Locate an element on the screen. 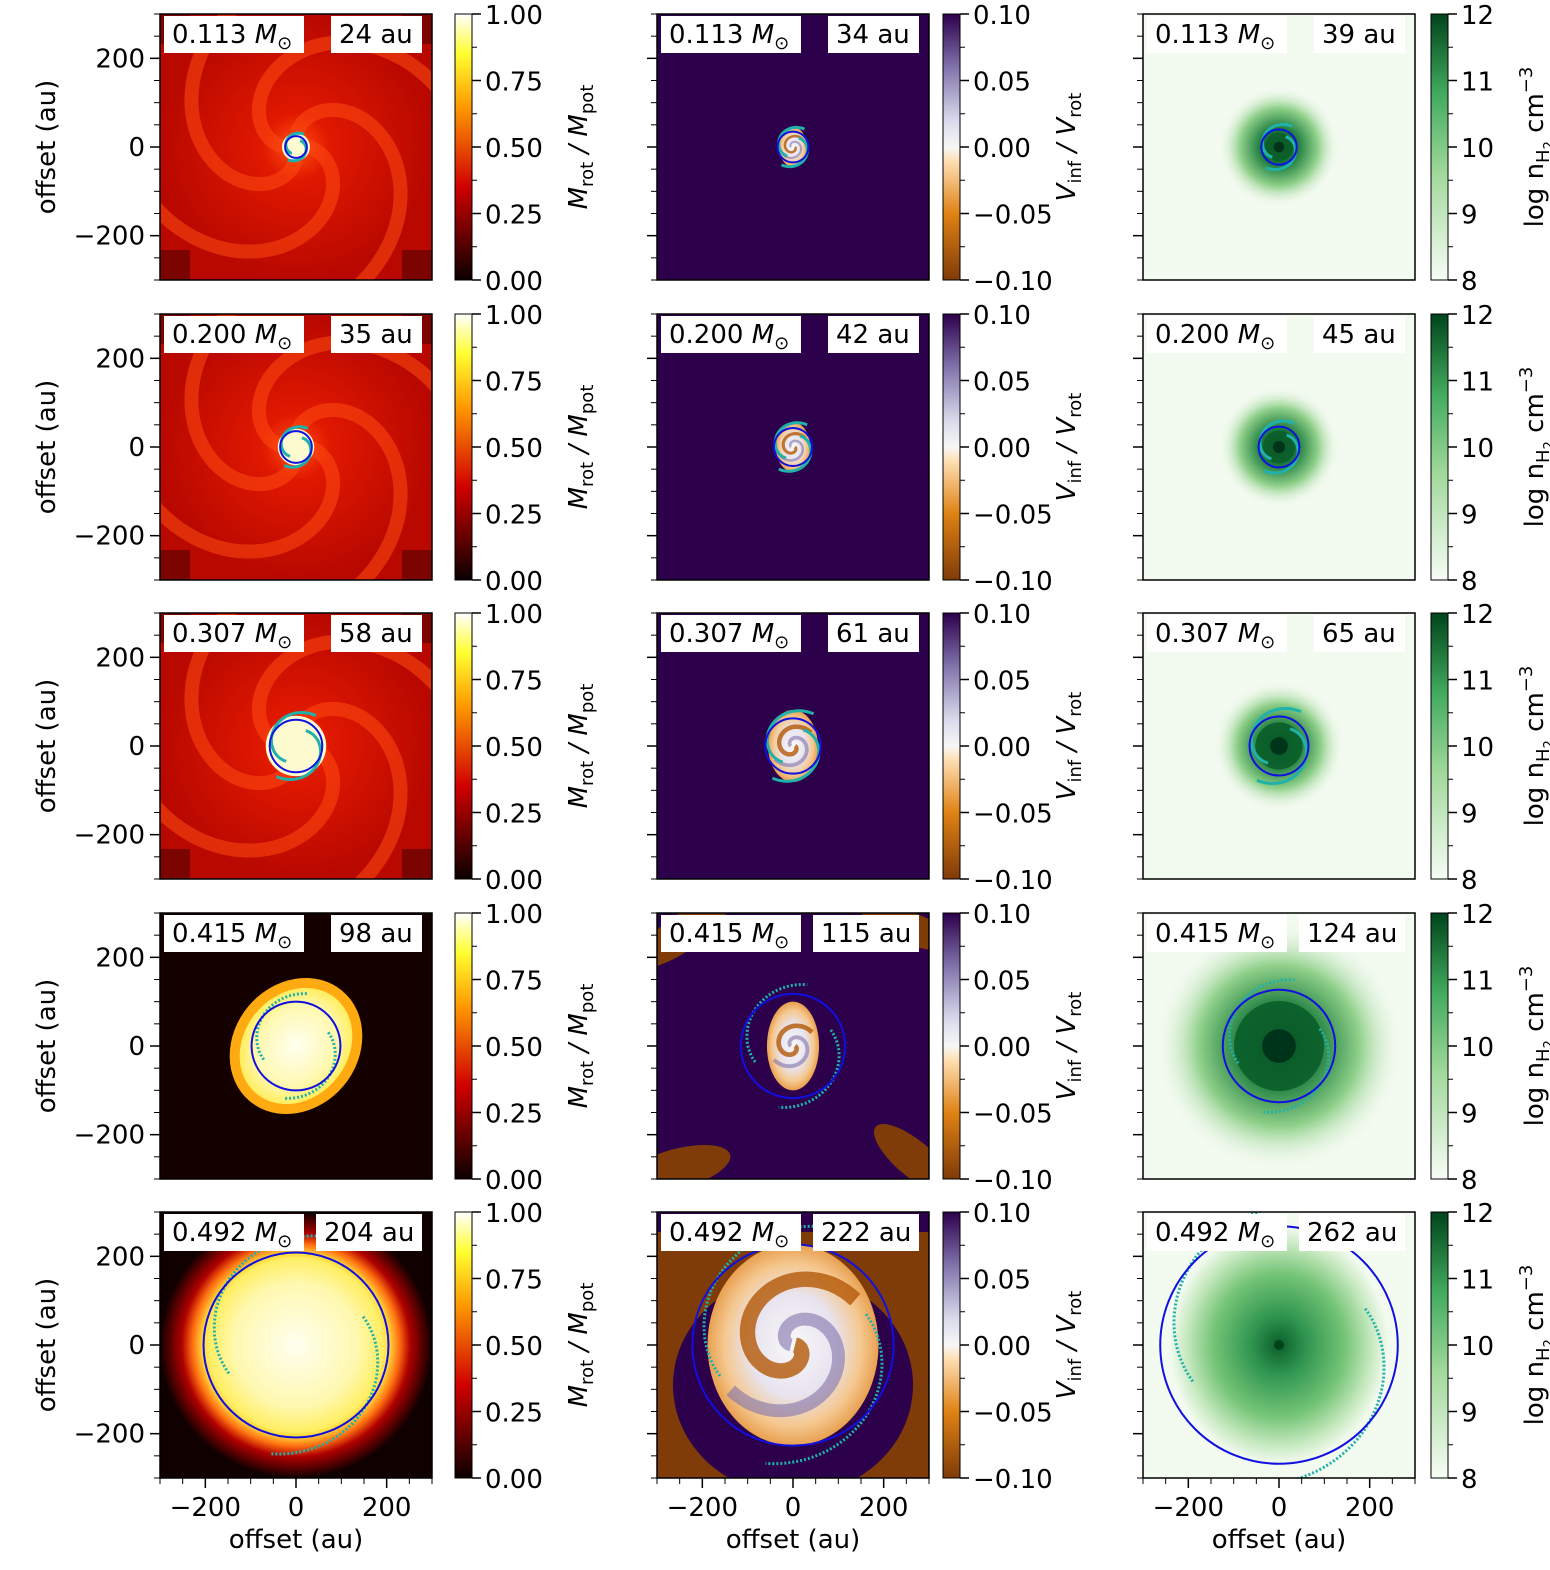 The height and width of the screenshot is (1570, 1550). panel-r1-c3: 0.113 M⊙ 39 au 8 9 10 11 12 log nH2 cm−3 is located at coordinates (1341, 149).